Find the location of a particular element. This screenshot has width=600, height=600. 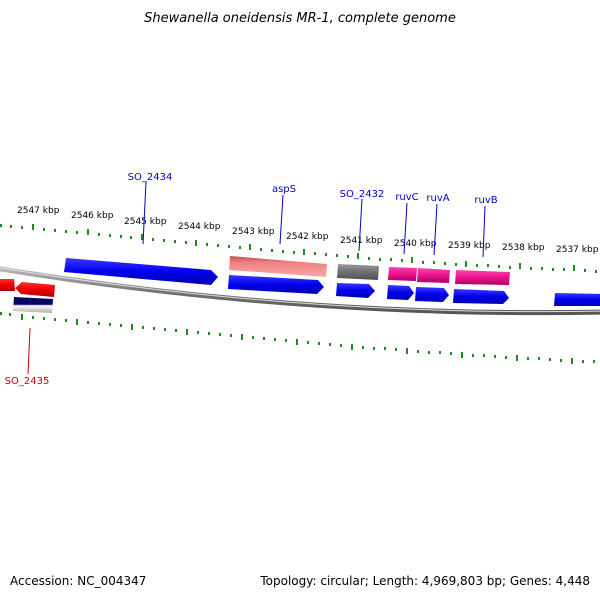

scale-label: 2540 kbp is located at coordinates (415, 244).